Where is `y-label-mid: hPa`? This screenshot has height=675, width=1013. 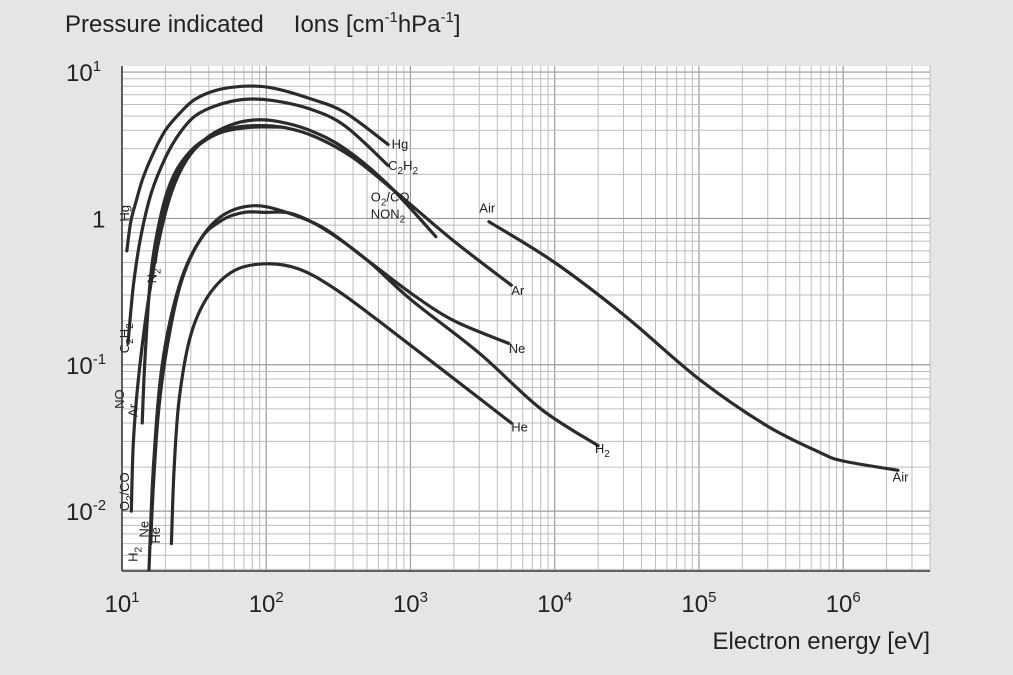
y-label-mid: hPa is located at coordinates (419, 24).